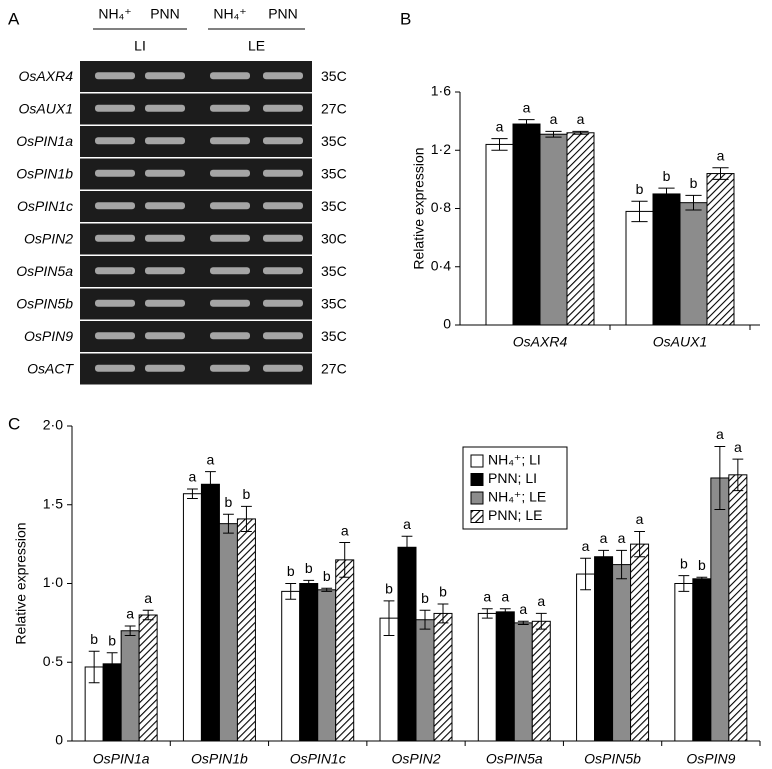 This screenshot has width=772, height=769. What do you see at coordinates (334, 238) in the screenshot?
I see `cycle-label: 30C` at bounding box center [334, 238].